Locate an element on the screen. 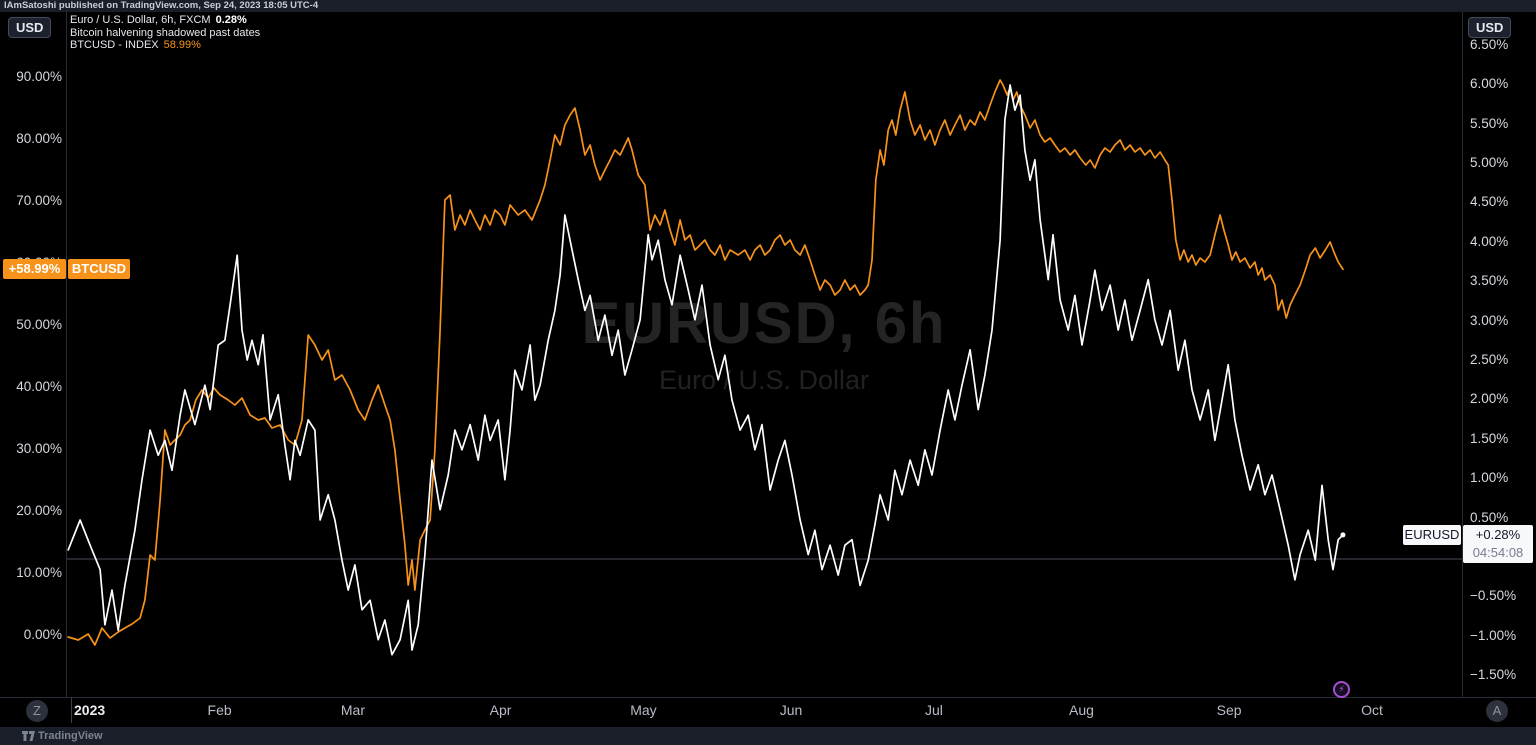 Image resolution: width=1536 pixels, height=745 pixels. time-axis-year-label: 2023 is located at coordinates (90, 710).